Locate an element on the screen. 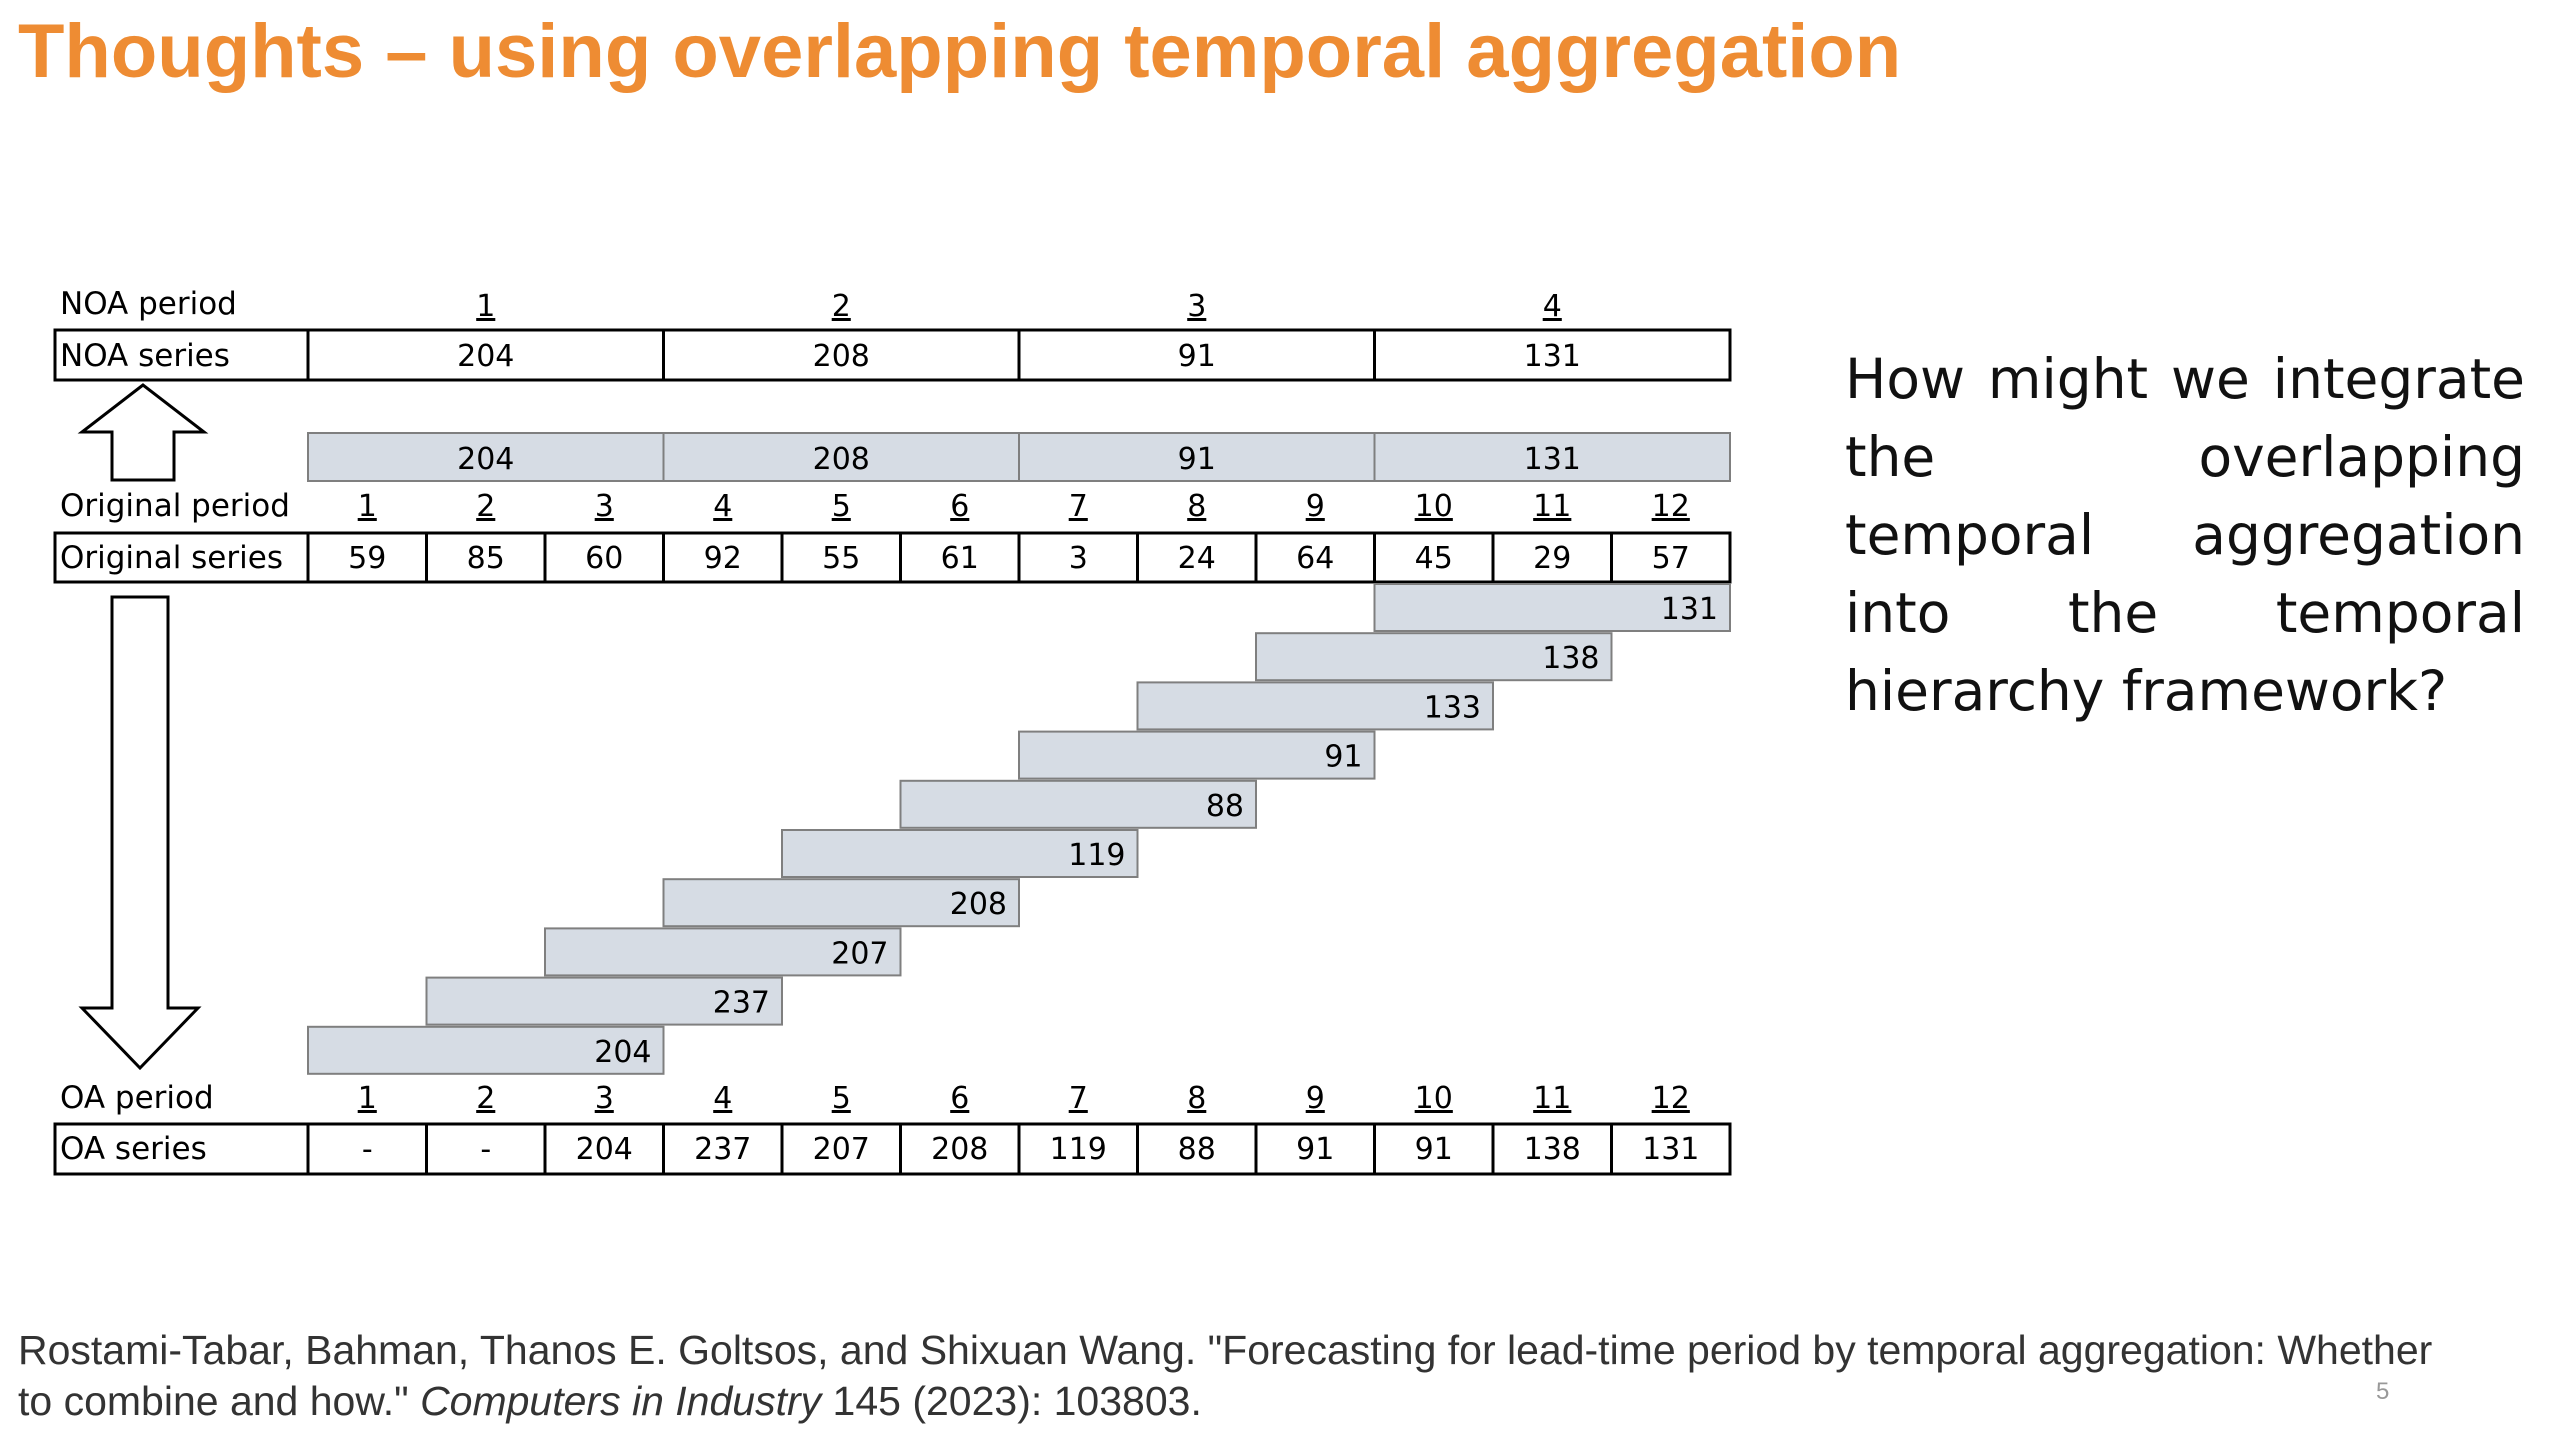  original-series-value: 57 is located at coordinates (1671, 558).